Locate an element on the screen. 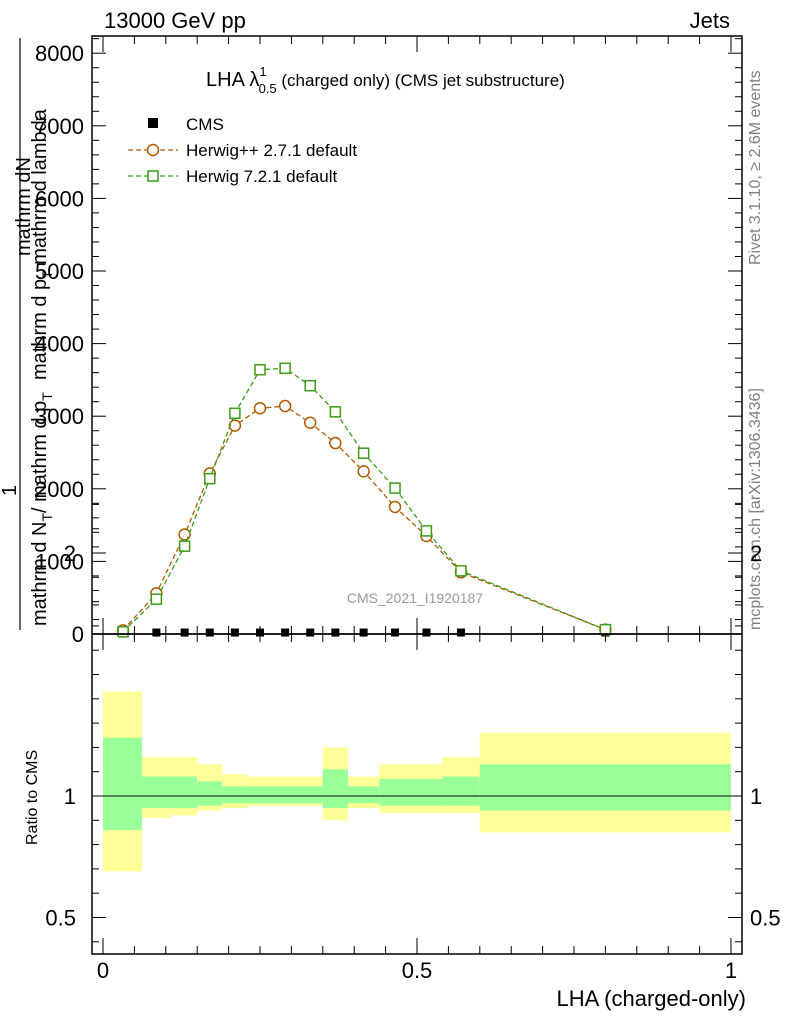 The width and height of the screenshot is (786, 1024). x-tick-label: 0 is located at coordinates (103, 970).